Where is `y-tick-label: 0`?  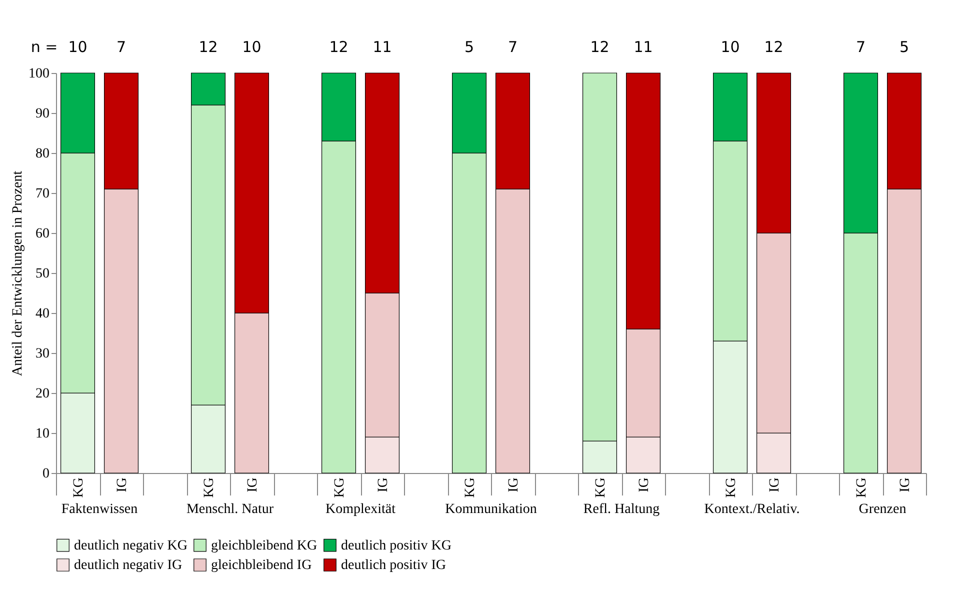 y-tick-label: 0 is located at coordinates (46, 474).